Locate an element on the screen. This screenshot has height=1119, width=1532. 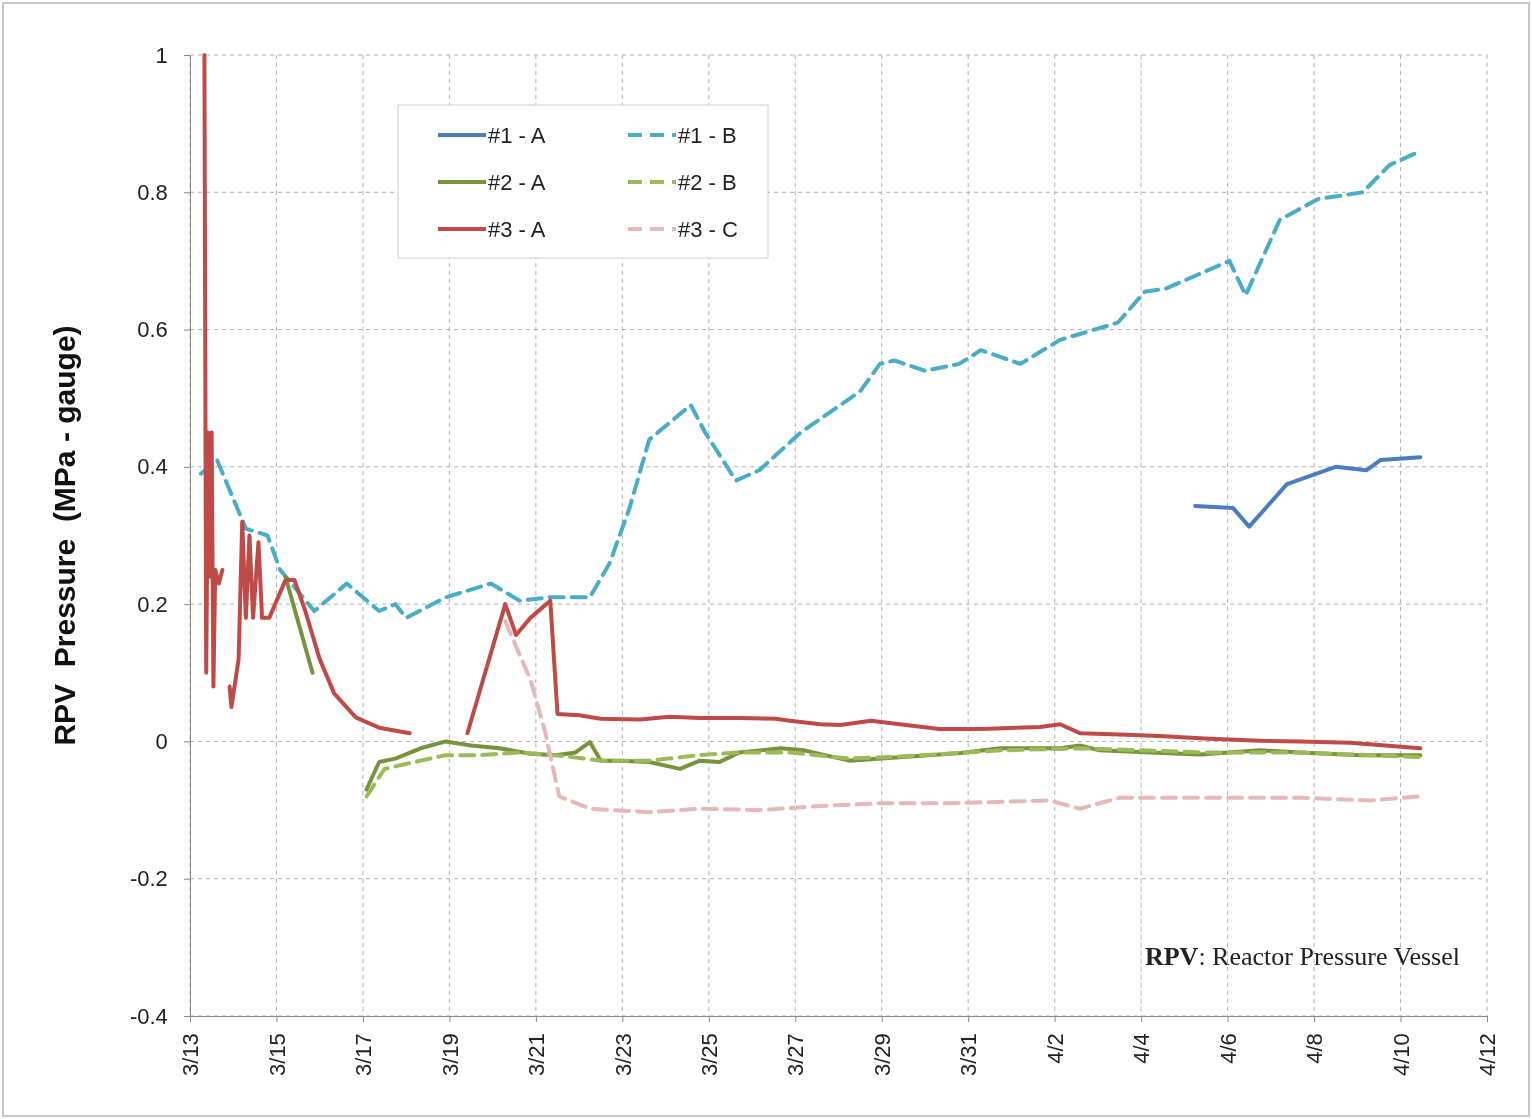
legend-label: #1 - B is located at coordinates (707, 135).